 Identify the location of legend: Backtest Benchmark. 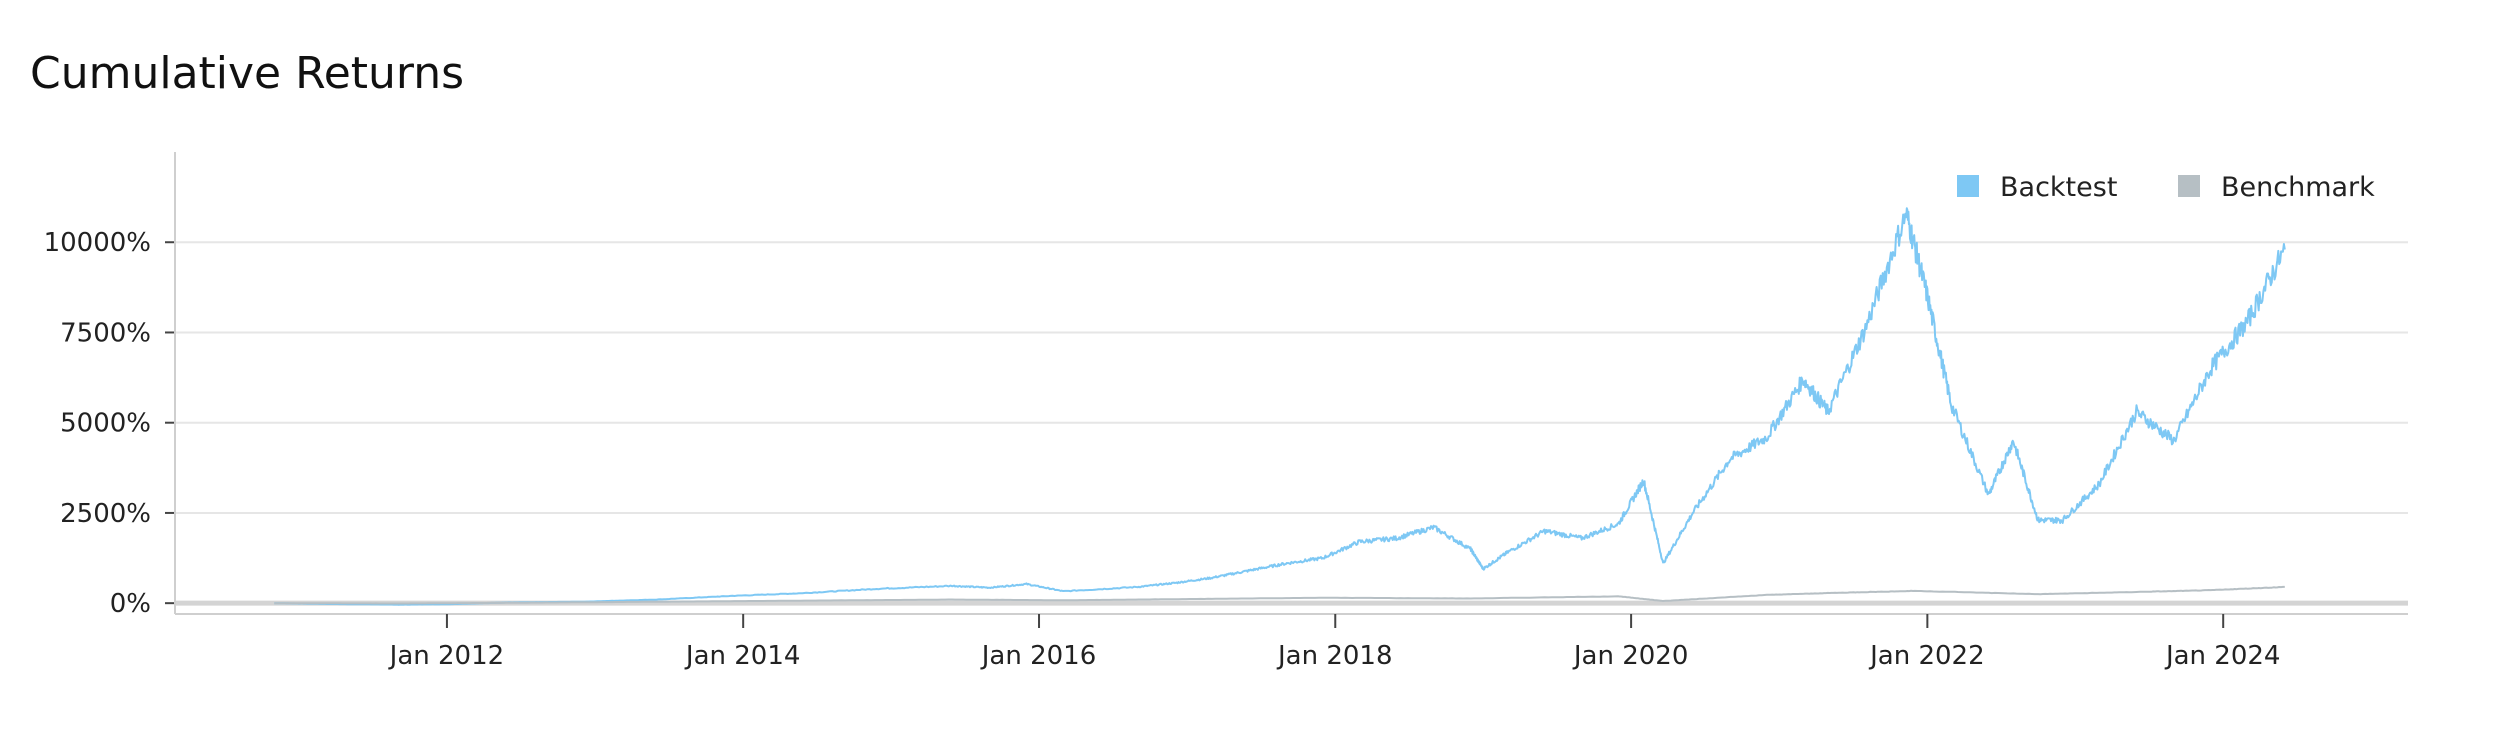
(2166, 187).